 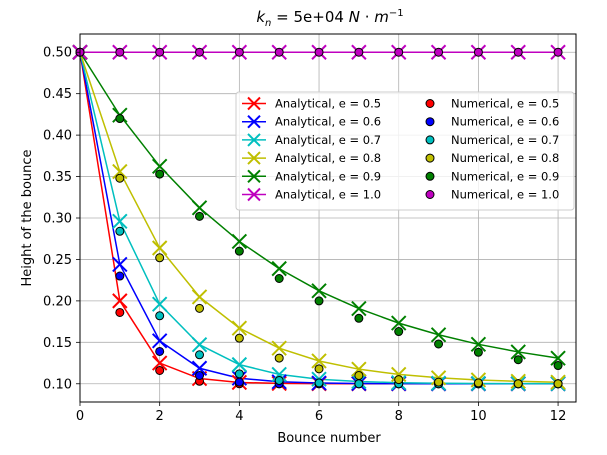 What do you see at coordinates (57, 260) in the screenshot?
I see `y-tick-label-3: 0.25` at bounding box center [57, 260].